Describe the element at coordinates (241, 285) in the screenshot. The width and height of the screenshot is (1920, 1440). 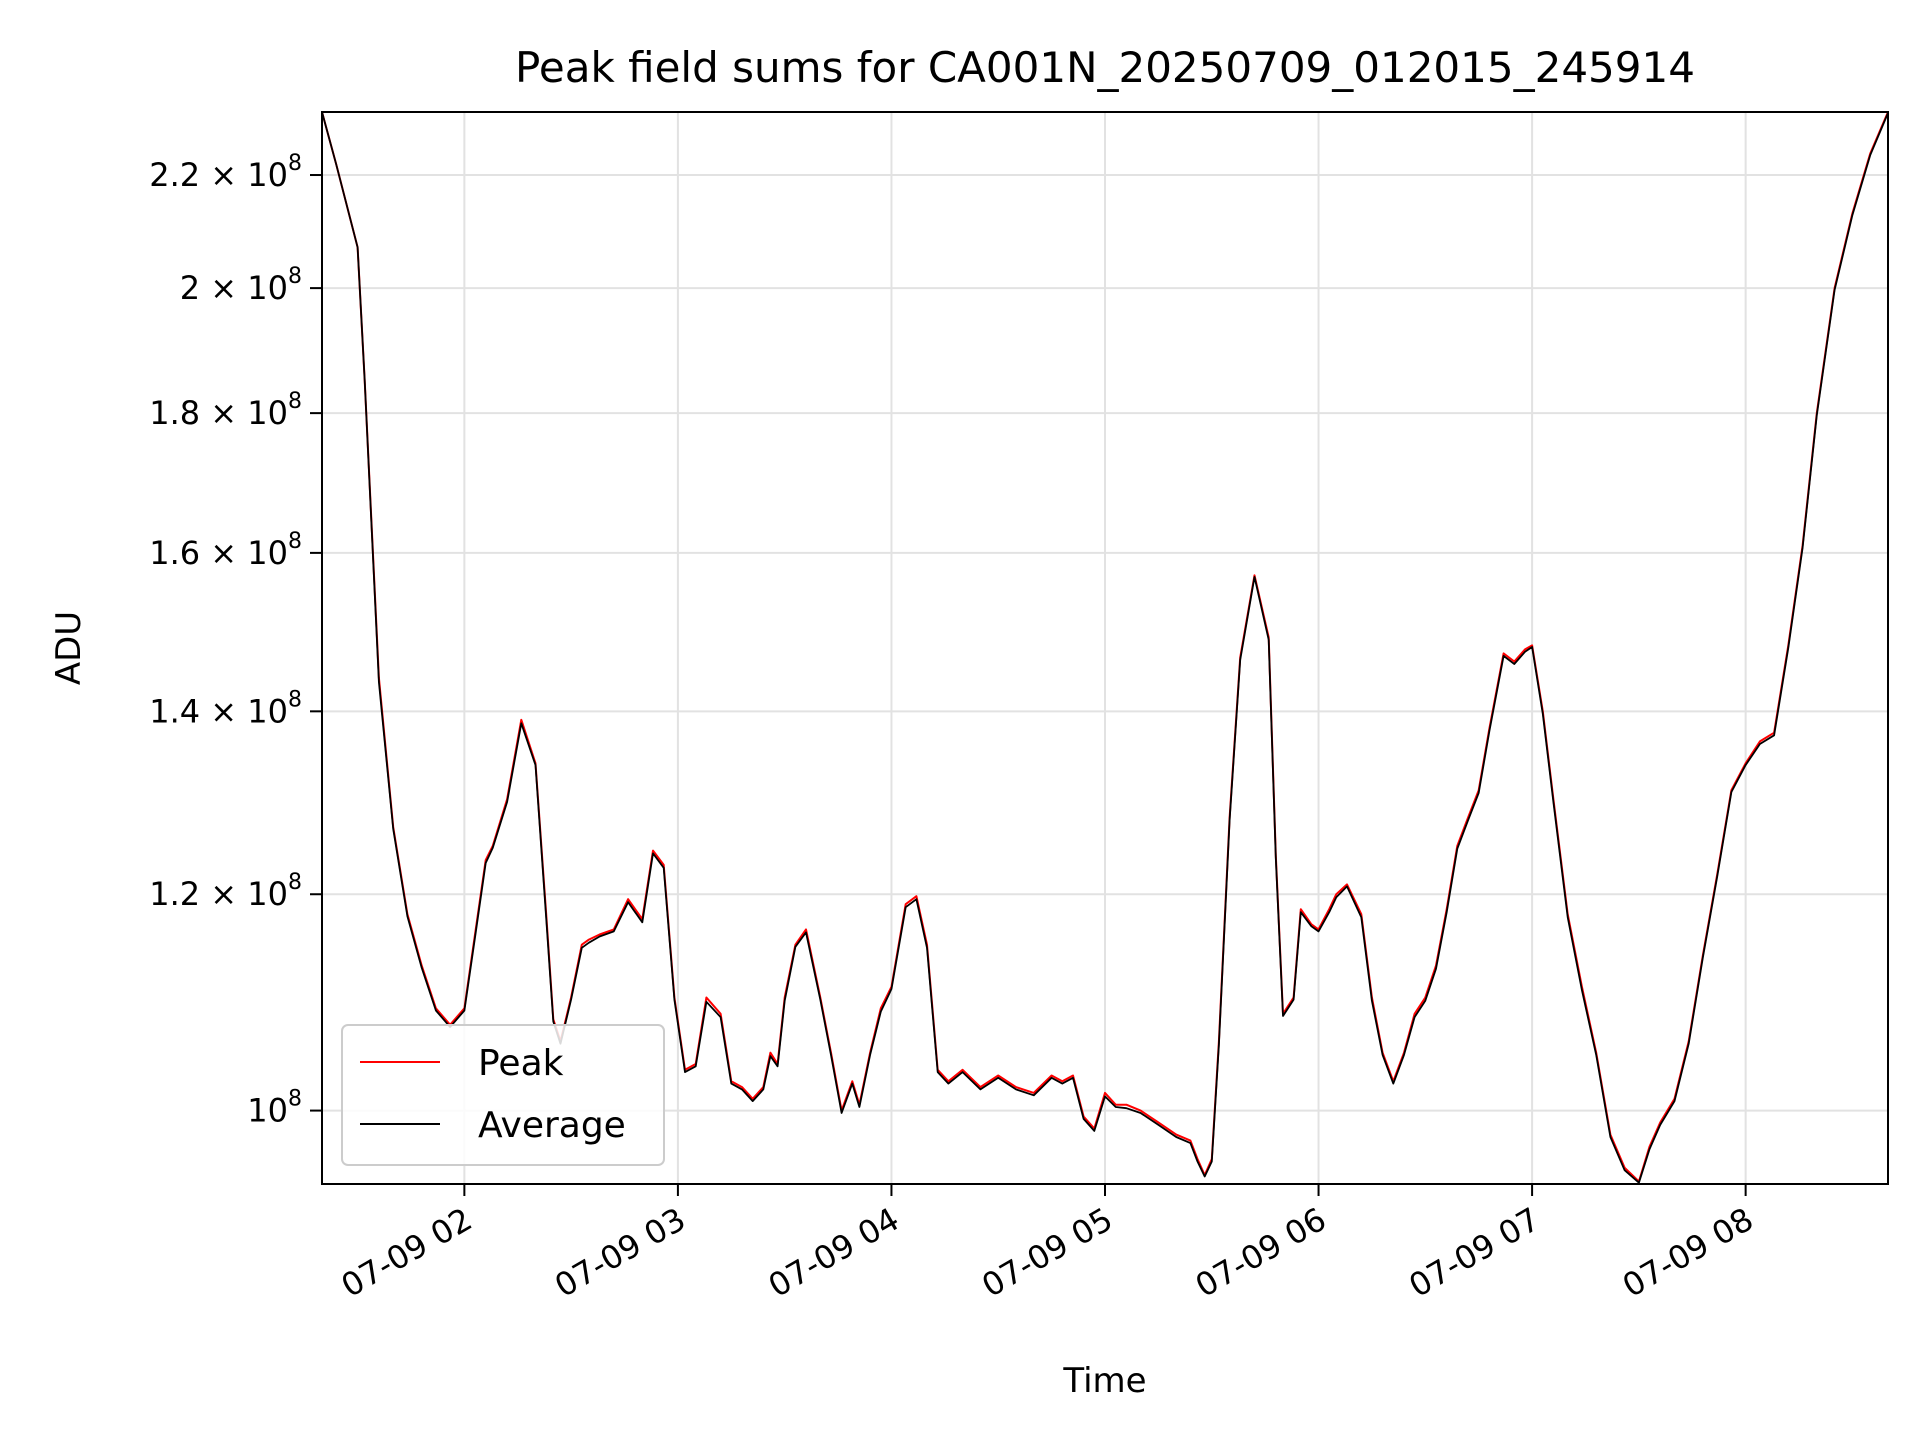
I see `y-tick-label: 2 × 108` at that location.